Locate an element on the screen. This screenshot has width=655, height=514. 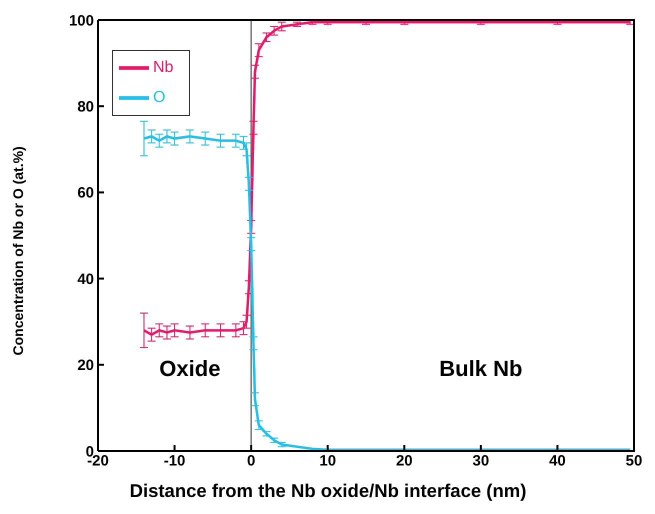
annotation: Oxide is located at coordinates (189, 369).